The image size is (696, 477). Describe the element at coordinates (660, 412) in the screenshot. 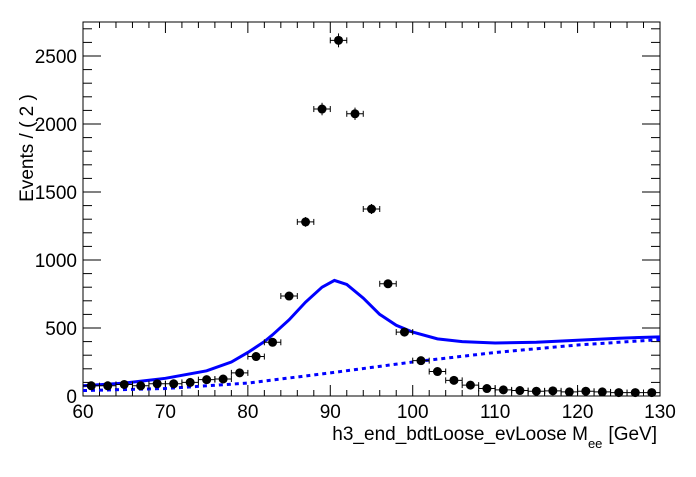

I see `x-tick-label: 130` at that location.